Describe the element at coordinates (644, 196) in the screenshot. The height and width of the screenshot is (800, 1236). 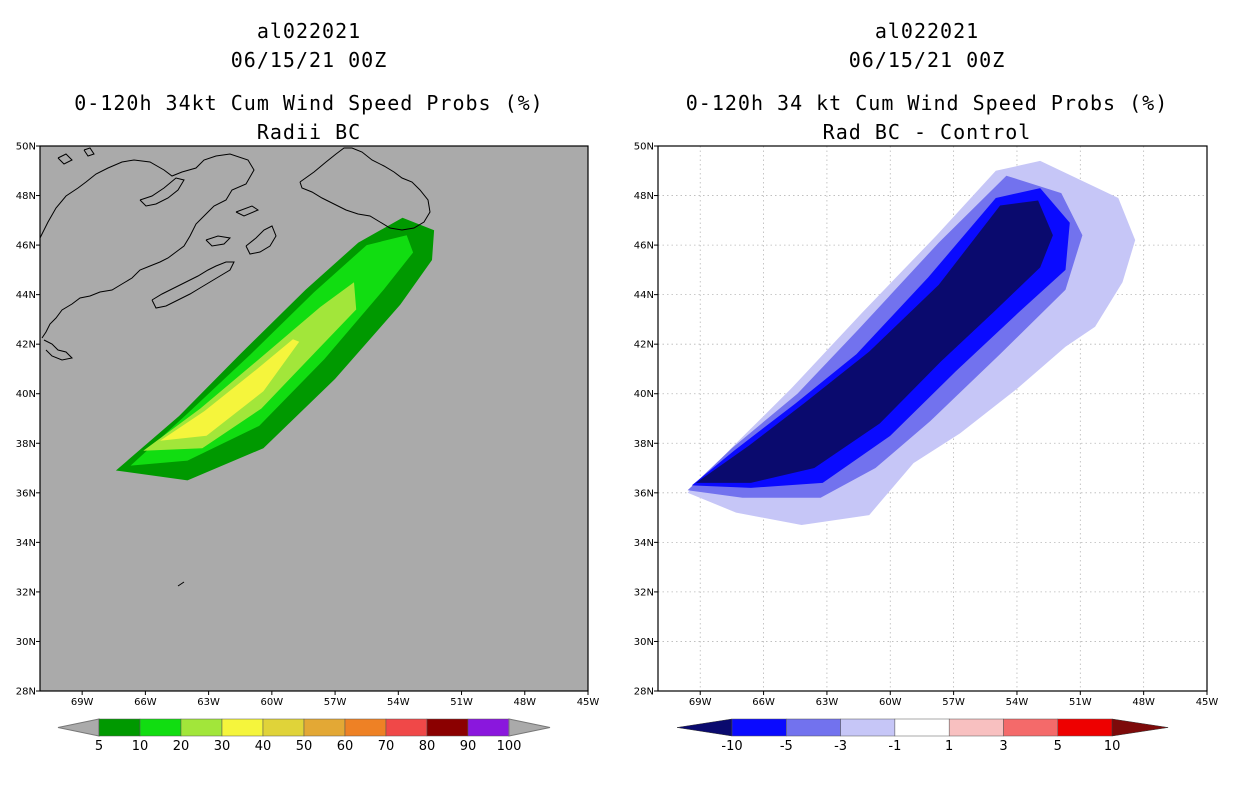
I see `right-y-tick-label: 48N` at that location.